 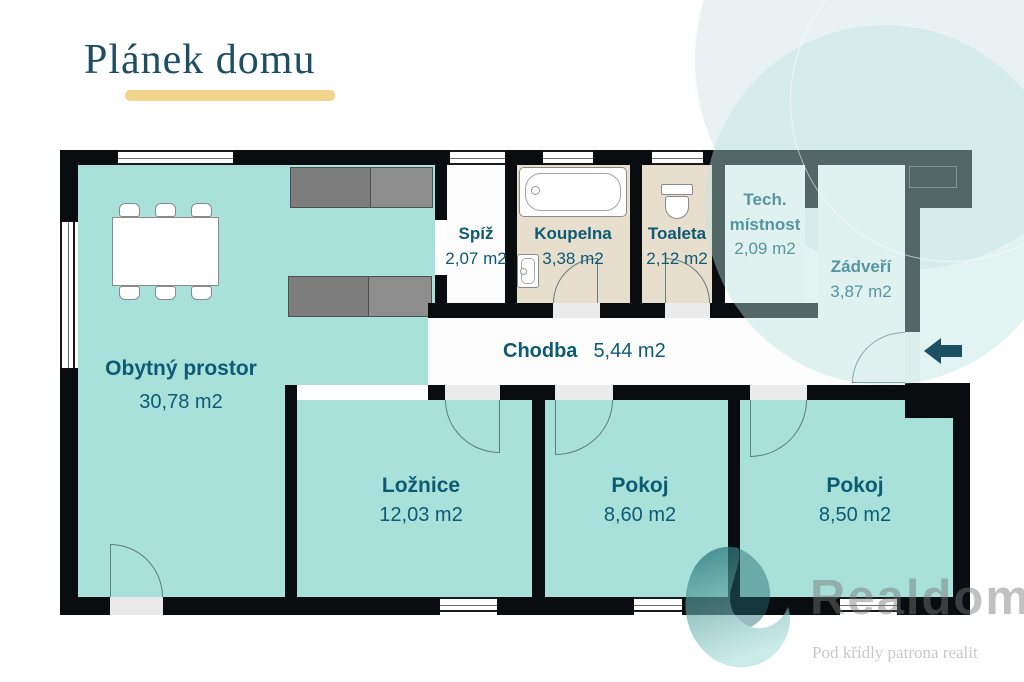 What do you see at coordinates (165, 251) in the screenshot?
I see `dining-table` at bounding box center [165, 251].